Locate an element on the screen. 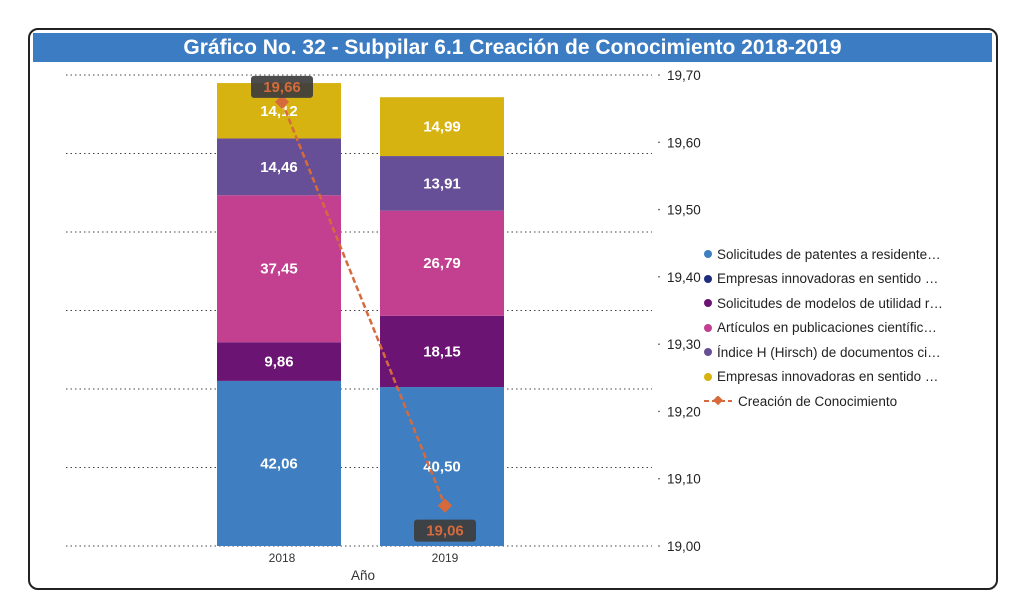  right-axis-tick-label: 19,30 is located at coordinates (684, 344).